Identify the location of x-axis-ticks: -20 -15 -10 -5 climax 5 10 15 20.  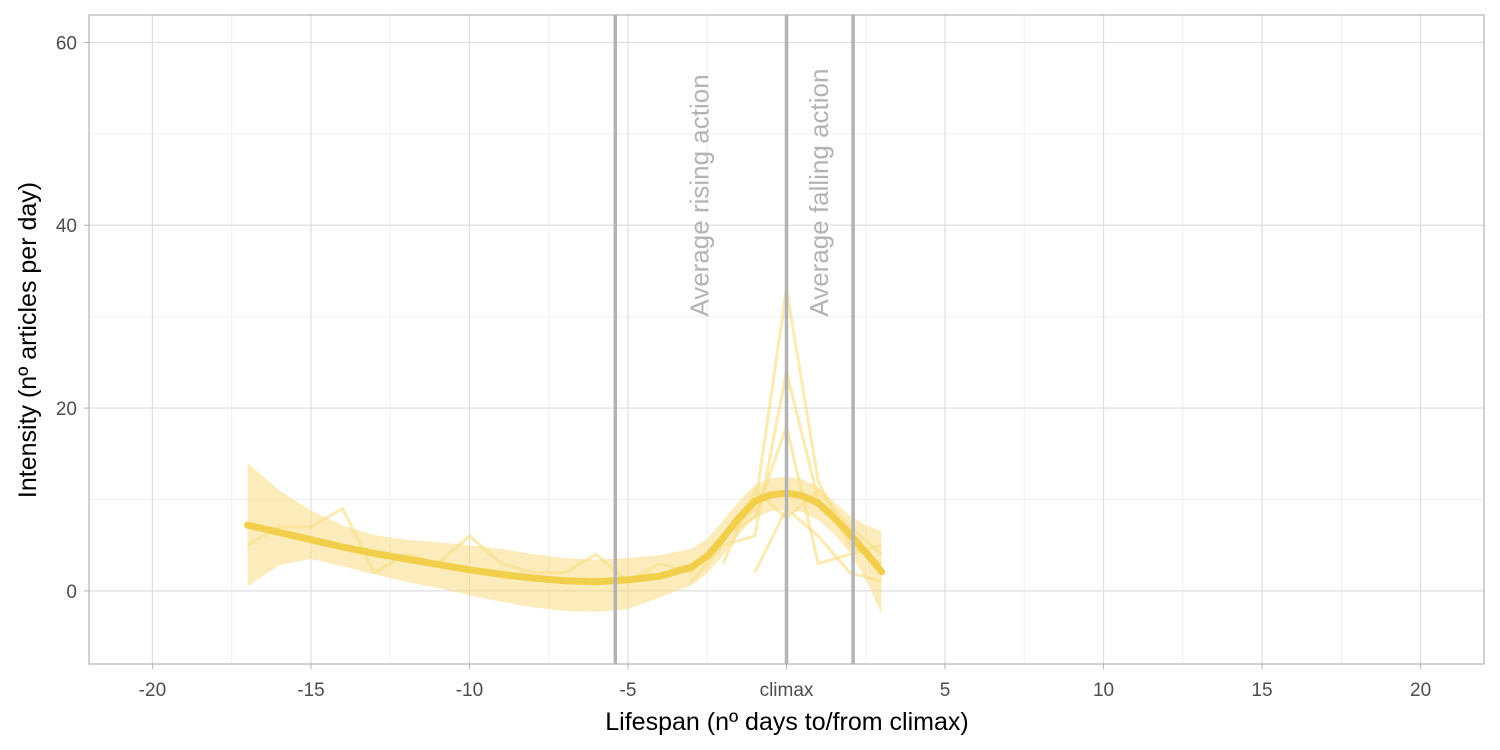
(785, 682).